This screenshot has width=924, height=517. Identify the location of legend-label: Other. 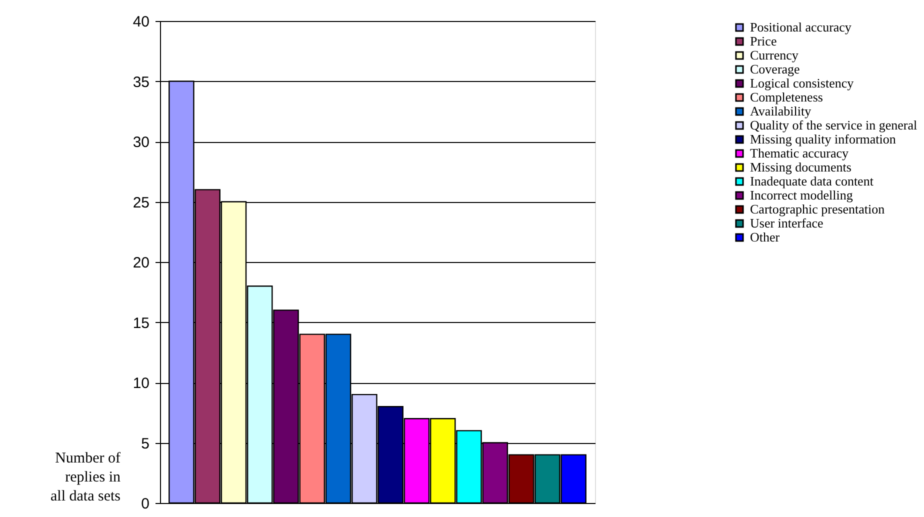
(765, 237).